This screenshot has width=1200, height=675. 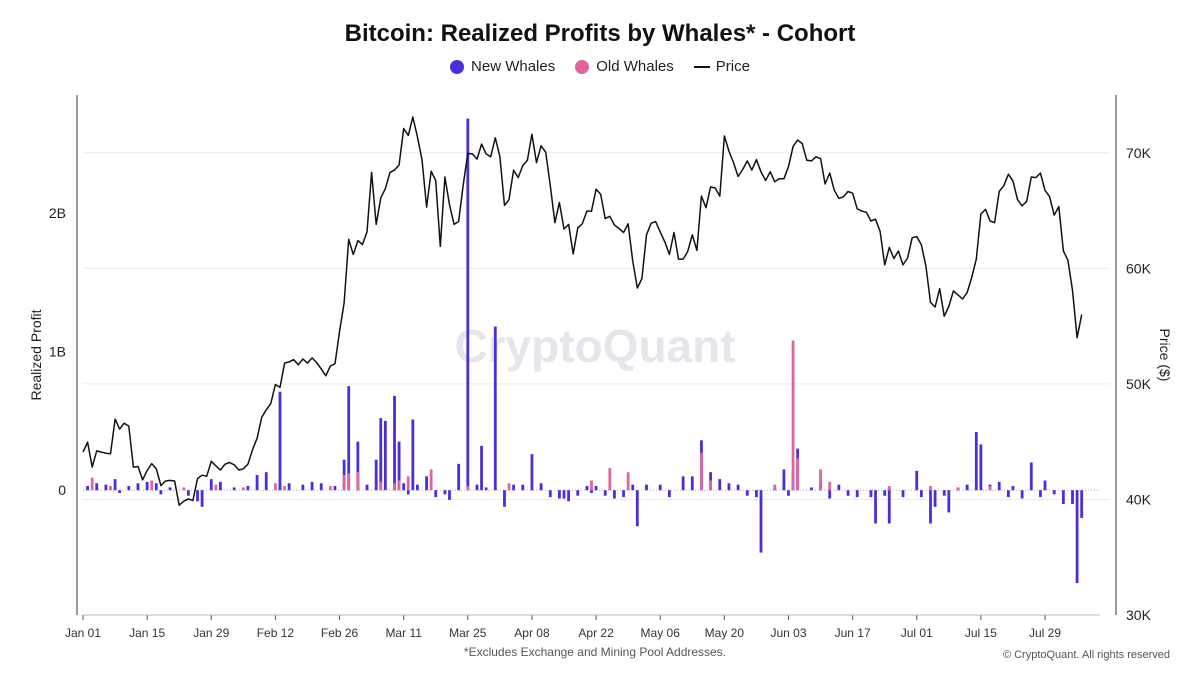 What do you see at coordinates (732, 66) in the screenshot?
I see `legend-label-price: Price` at bounding box center [732, 66].